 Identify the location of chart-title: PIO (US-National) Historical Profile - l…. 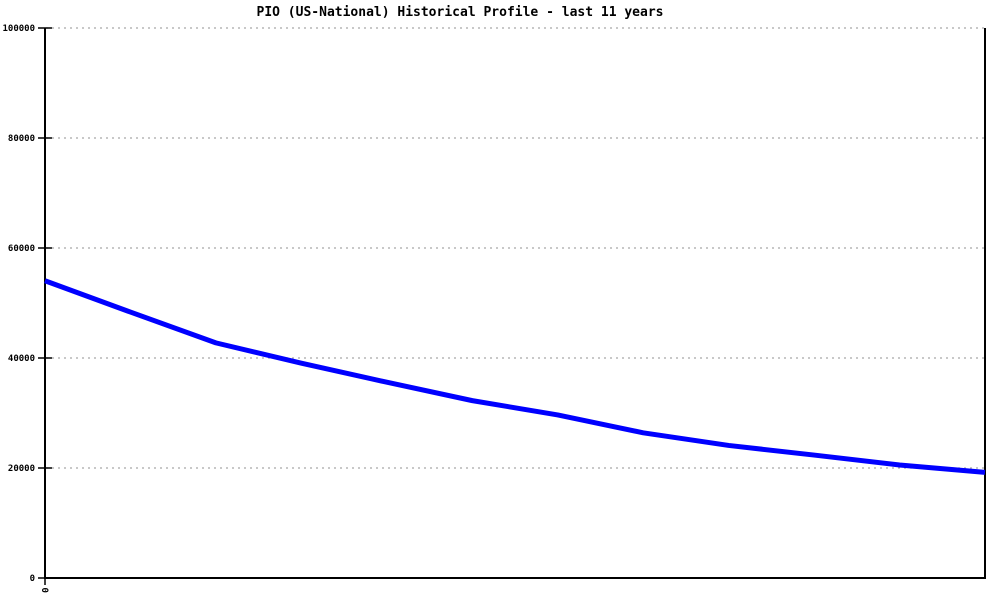
(460, 12).